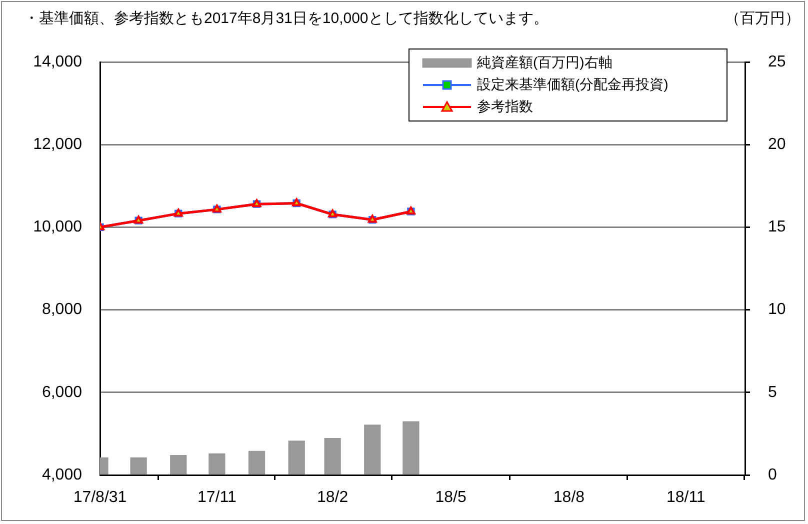 Image resolution: width=808 pixels, height=524 pixels. Describe the element at coordinates (286, 19) in the screenshot. I see `chart-title: ・基準価額、参考指数とも2017年8月31日を10,000として指数化しています。` at that location.